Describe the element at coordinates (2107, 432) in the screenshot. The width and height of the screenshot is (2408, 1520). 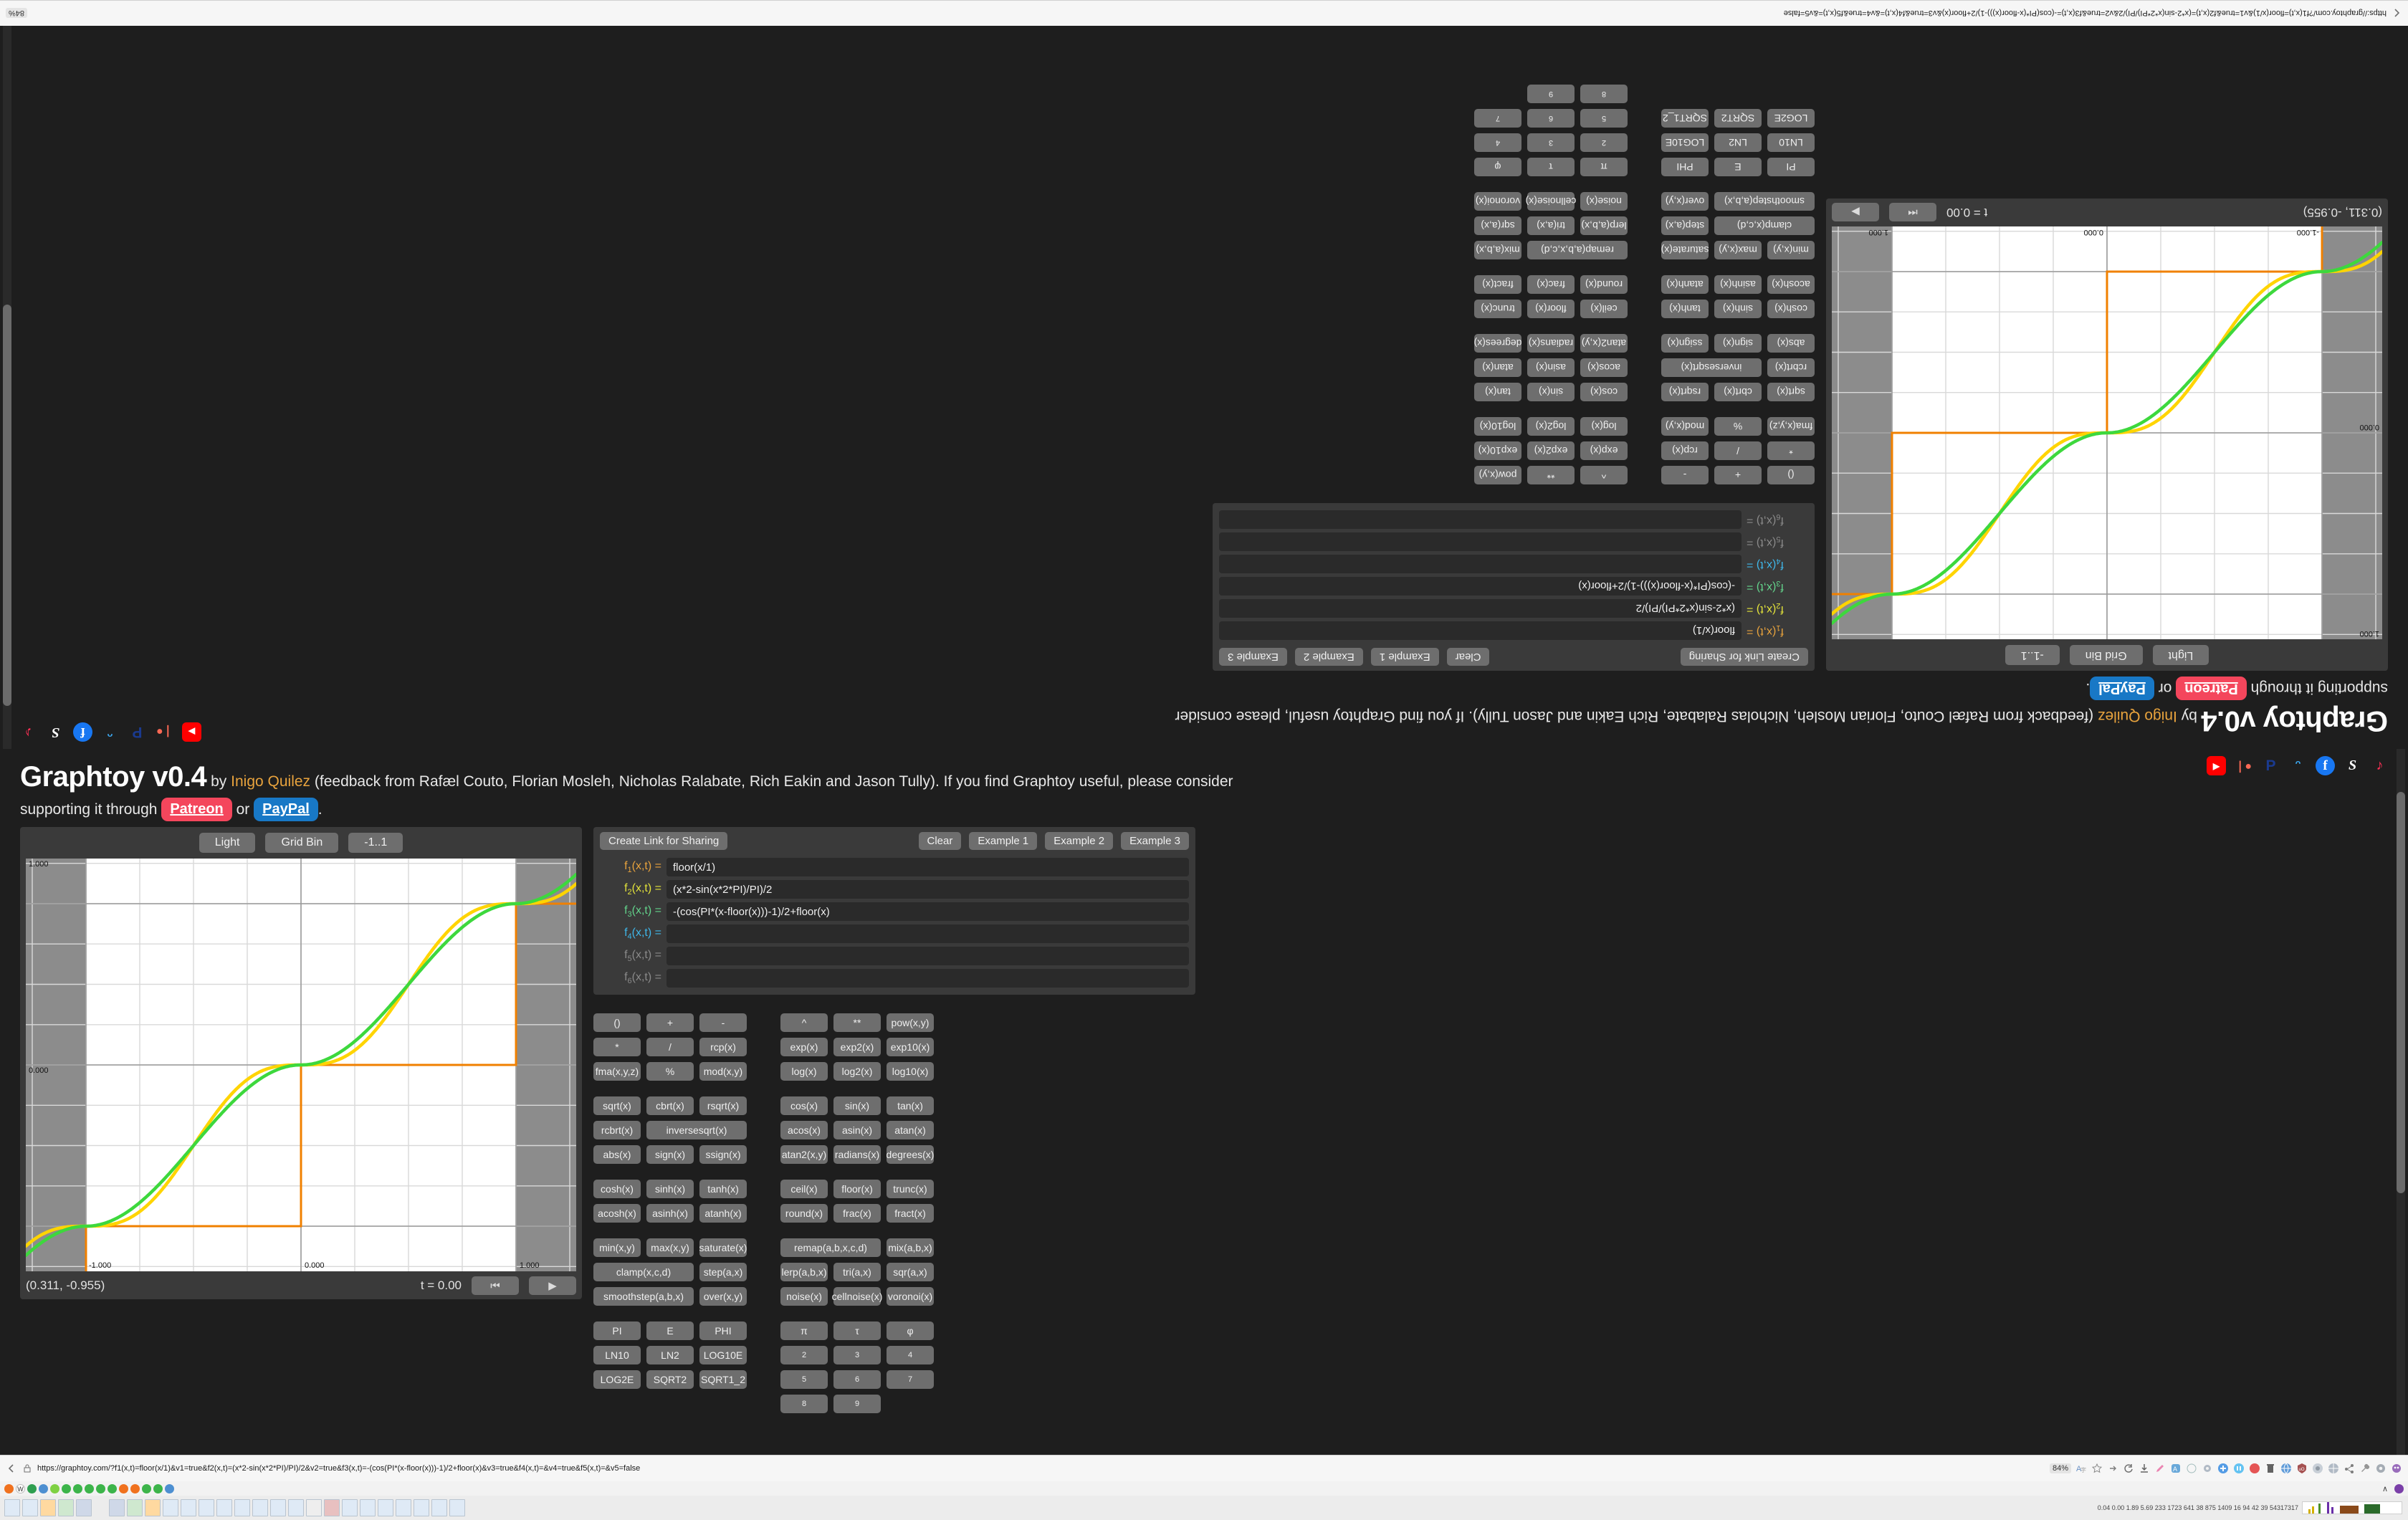
I see `graph-canvas` at that location.